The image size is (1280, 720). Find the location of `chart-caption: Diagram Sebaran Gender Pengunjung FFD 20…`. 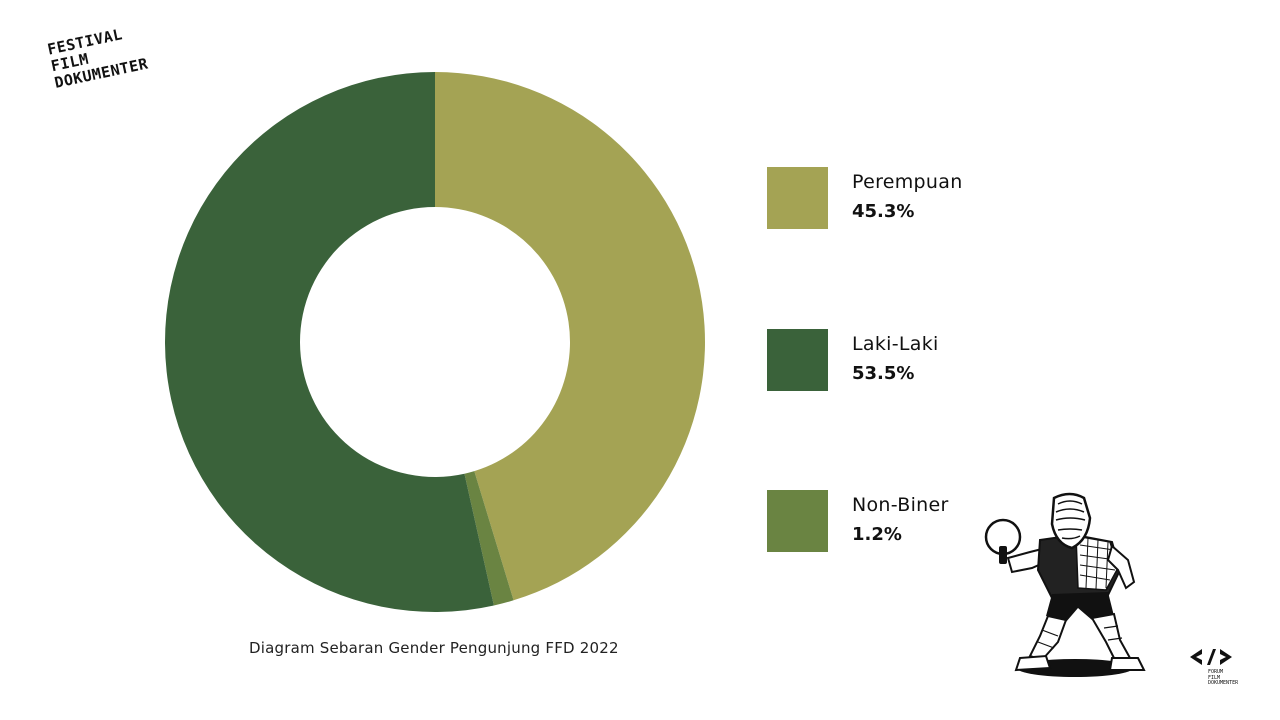

chart-caption: Diagram Sebaran Gender Pengunjung FFD 20… is located at coordinates (434, 648).